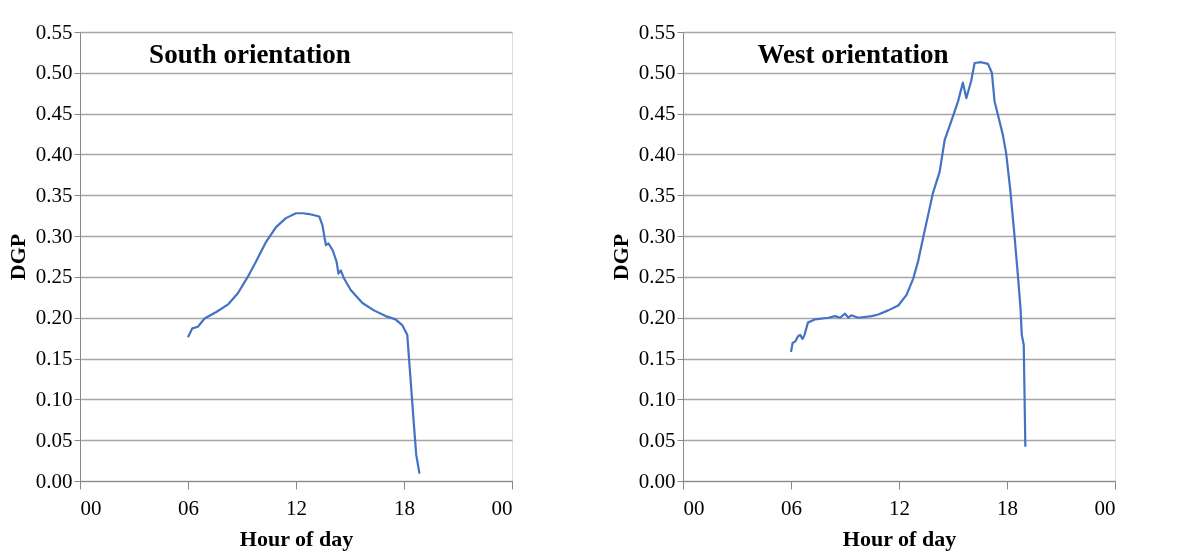 The height and width of the screenshot is (554, 1195). Describe the element at coordinates (853, 54) in the screenshot. I see `chart-title: West orientation` at that location.